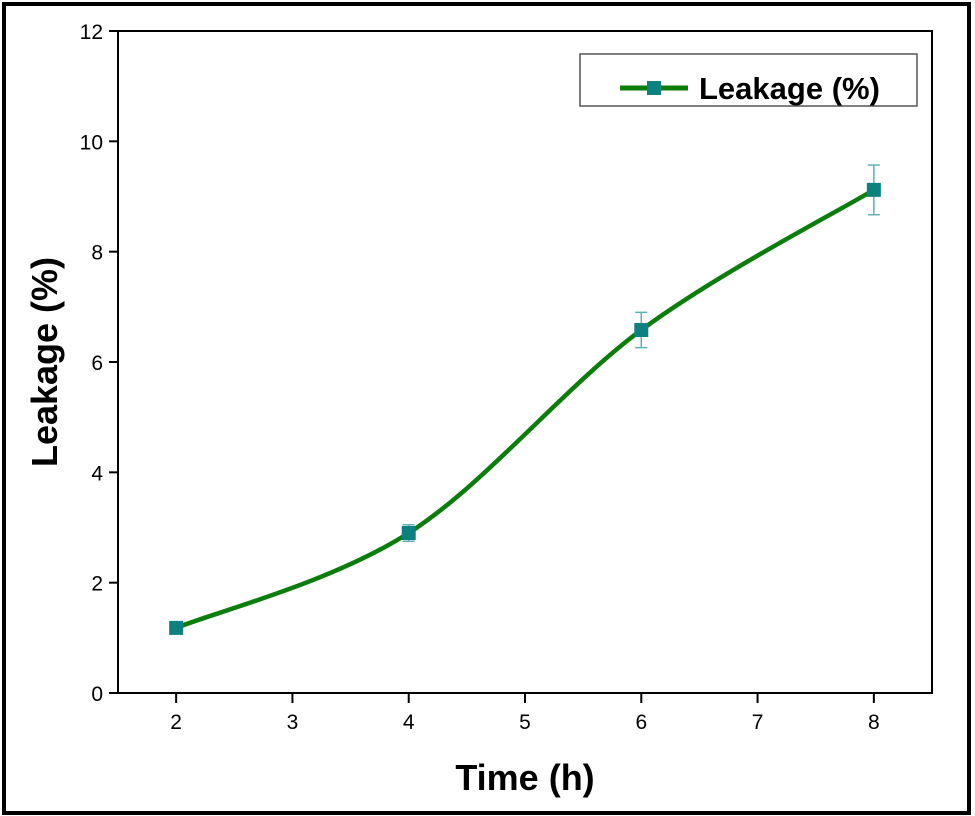  Describe the element at coordinates (91, 32) in the screenshot. I see `y-tick-label: 12` at that location.